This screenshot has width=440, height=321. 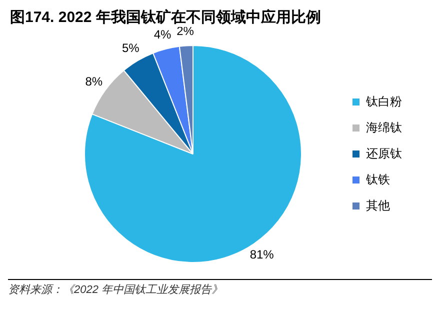 What do you see at coordinates (131, 47) in the screenshot?
I see `data-label: 5%` at bounding box center [131, 47].